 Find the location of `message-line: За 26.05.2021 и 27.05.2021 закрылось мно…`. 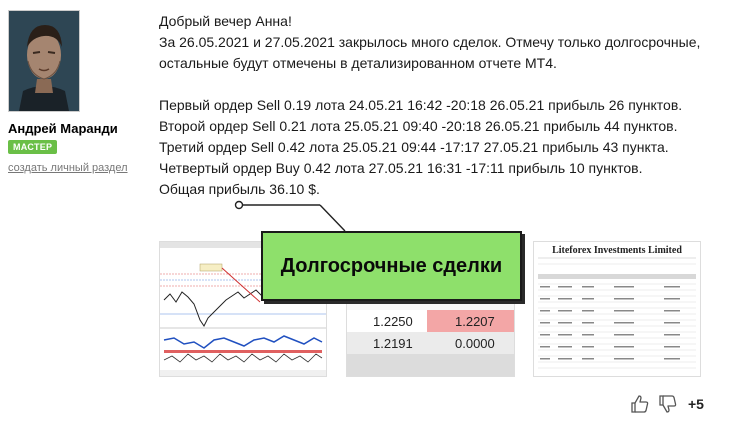

message-line: За 26.05.2021 и 27.05.2021 закрылось мно… is located at coordinates (430, 42).